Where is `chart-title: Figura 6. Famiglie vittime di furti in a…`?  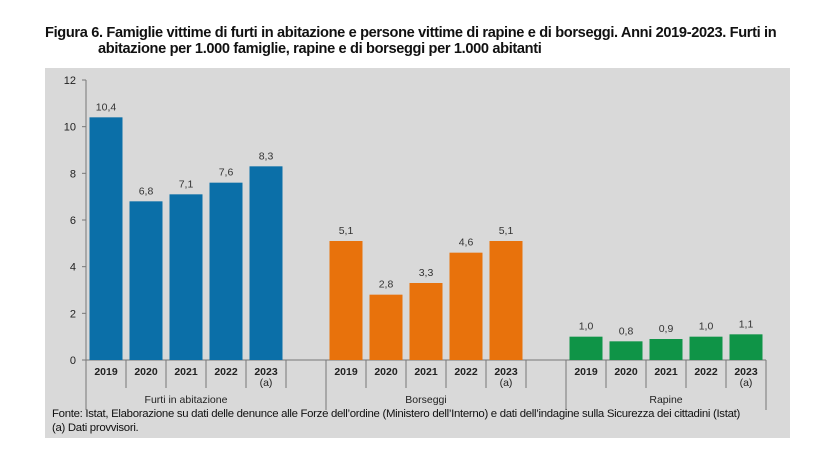
chart-title: Figura 6. Famiglie vittime di furti in a… is located at coordinates (425, 41).